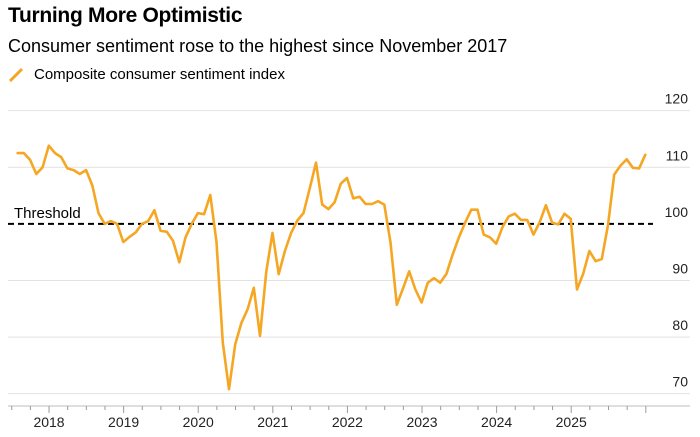  I want to click on x-tick-label: 2018, so click(48, 422).